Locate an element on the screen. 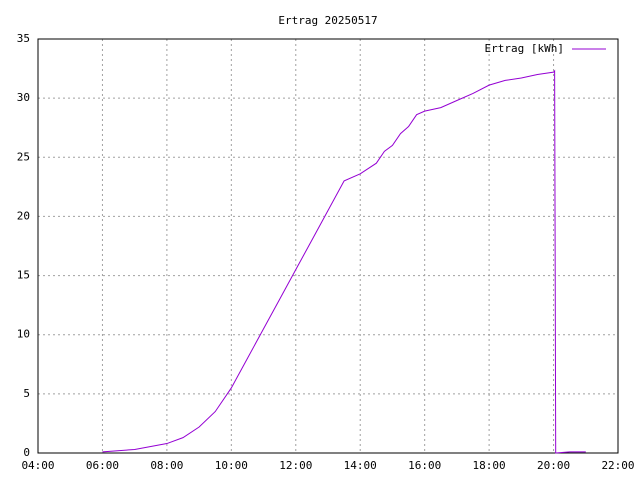 The height and width of the screenshot is (484, 640). y-tick-label: 20 is located at coordinates (23, 215).